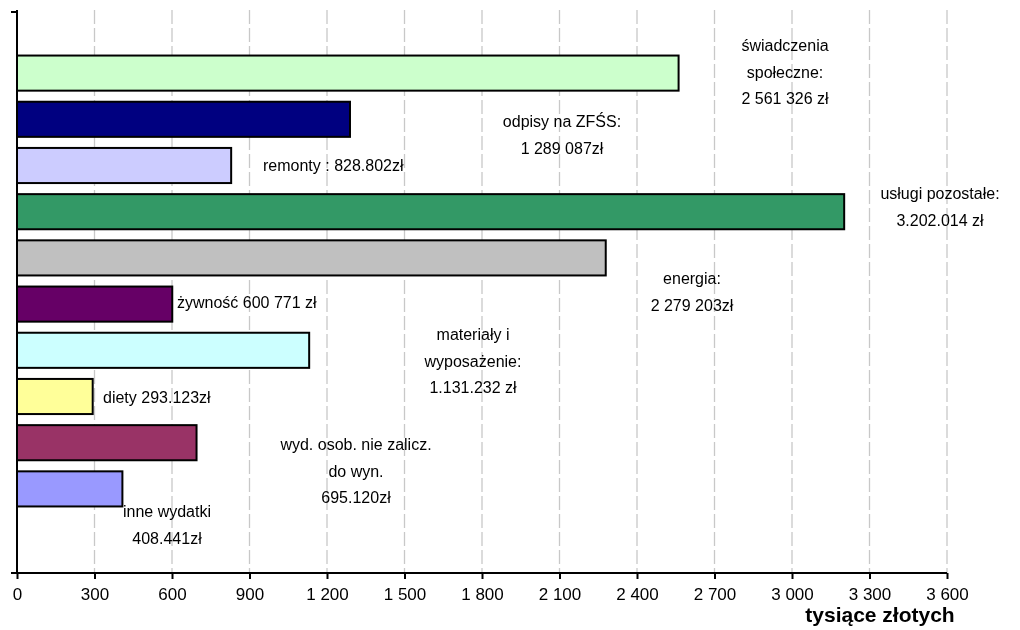 This screenshot has width=1020, height=630. What do you see at coordinates (157, 397) in the screenshot?
I see `annotation: diety 293.123zł` at bounding box center [157, 397].